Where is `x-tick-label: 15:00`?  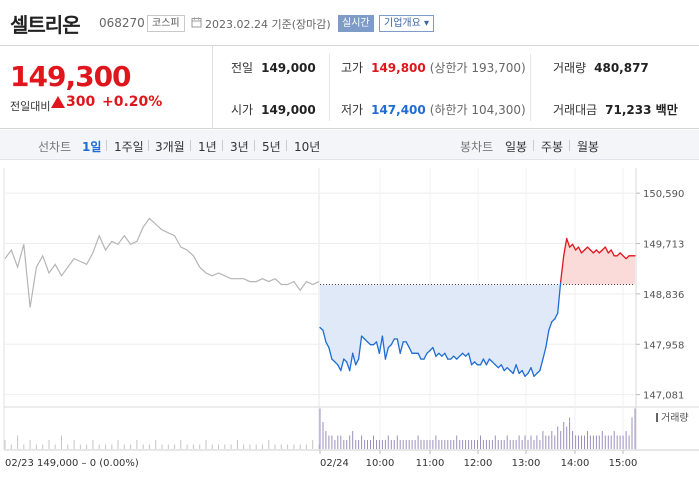
x-tick-label: 15:00 is located at coordinates (623, 463).